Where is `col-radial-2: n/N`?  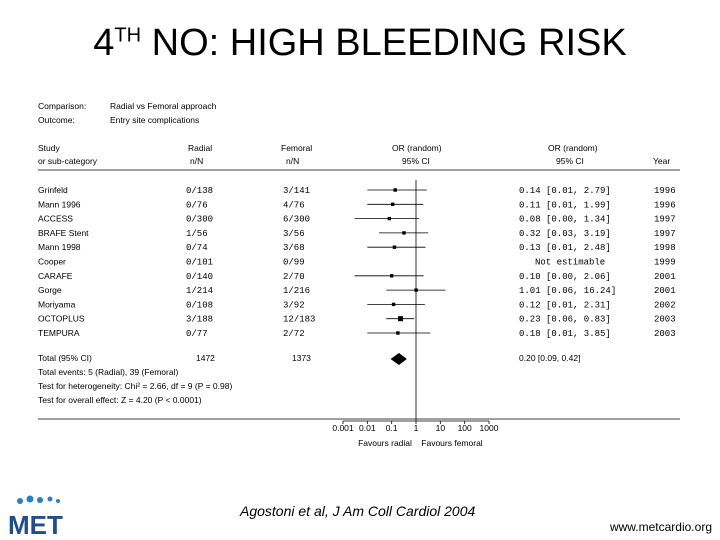
col-radial-2: n/N is located at coordinates (197, 161).